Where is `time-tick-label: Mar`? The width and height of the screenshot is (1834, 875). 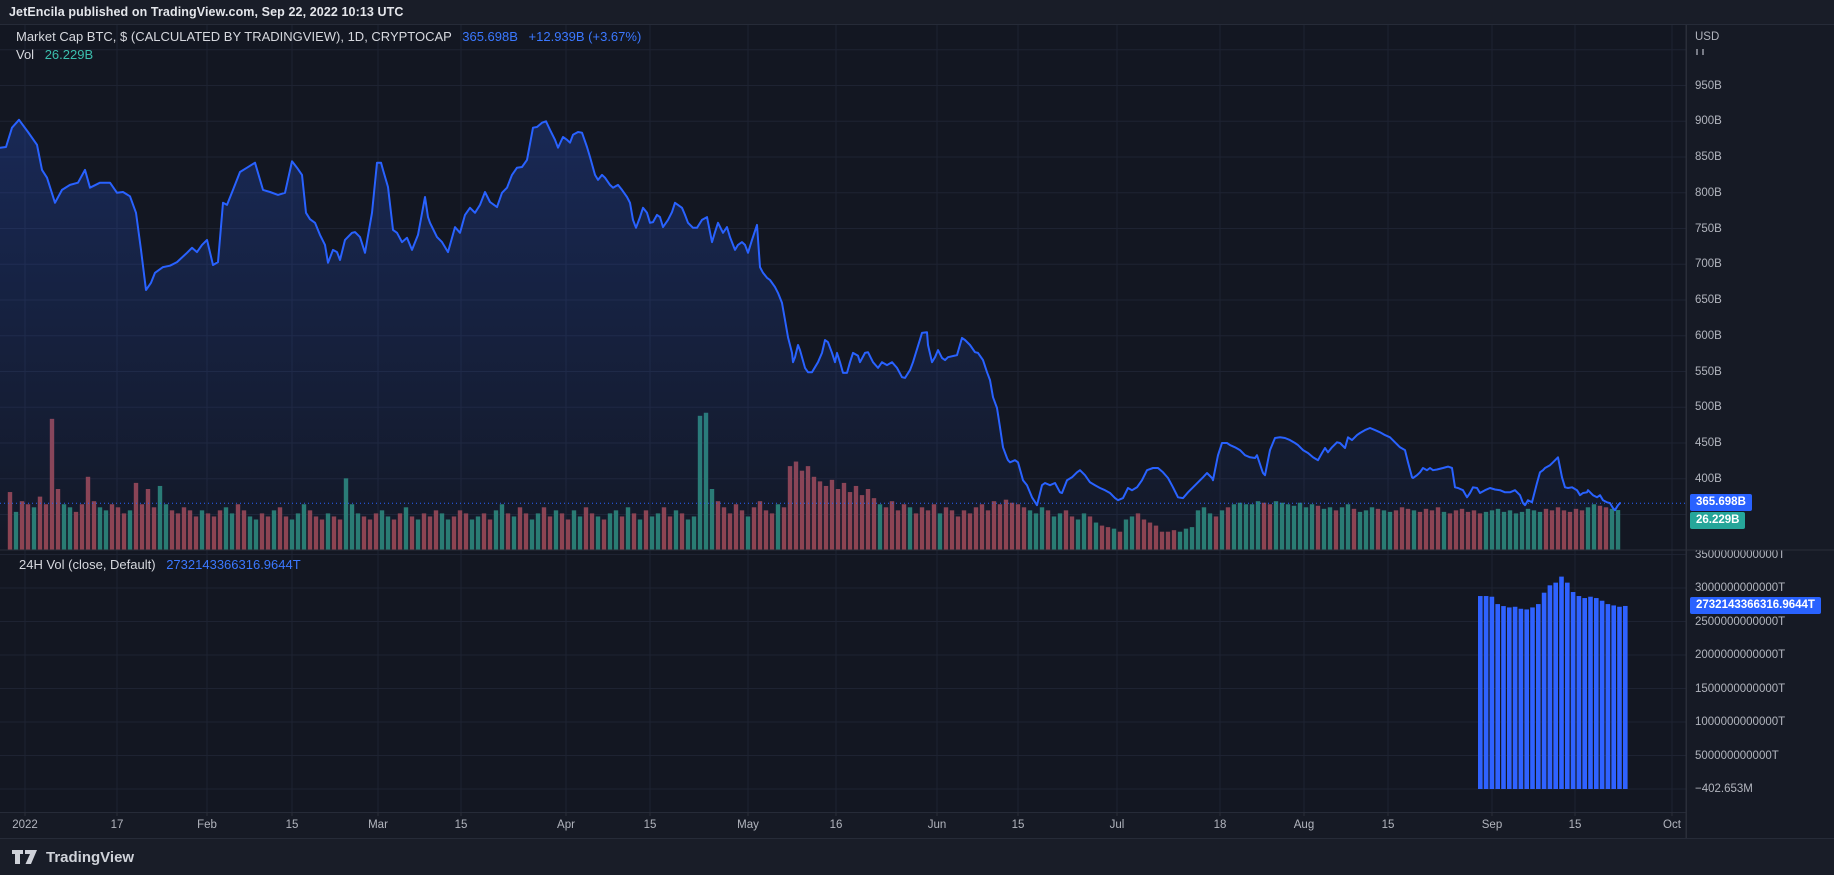
time-tick-label: Mar is located at coordinates (378, 825).